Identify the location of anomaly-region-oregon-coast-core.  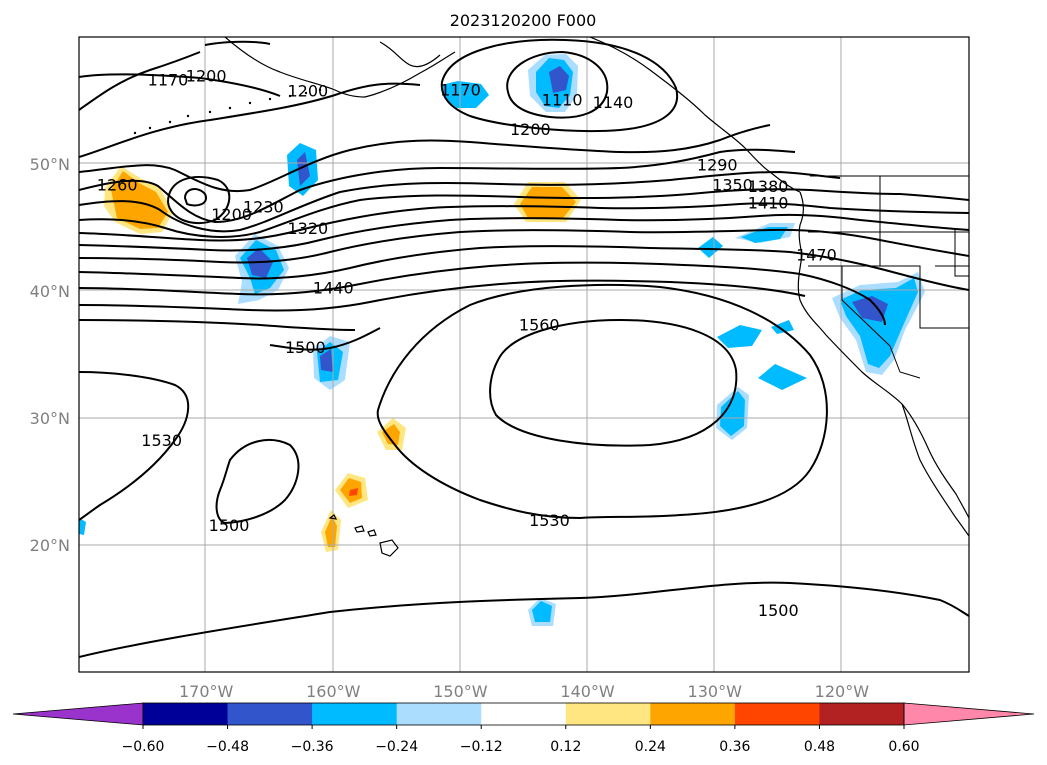
(764, 235).